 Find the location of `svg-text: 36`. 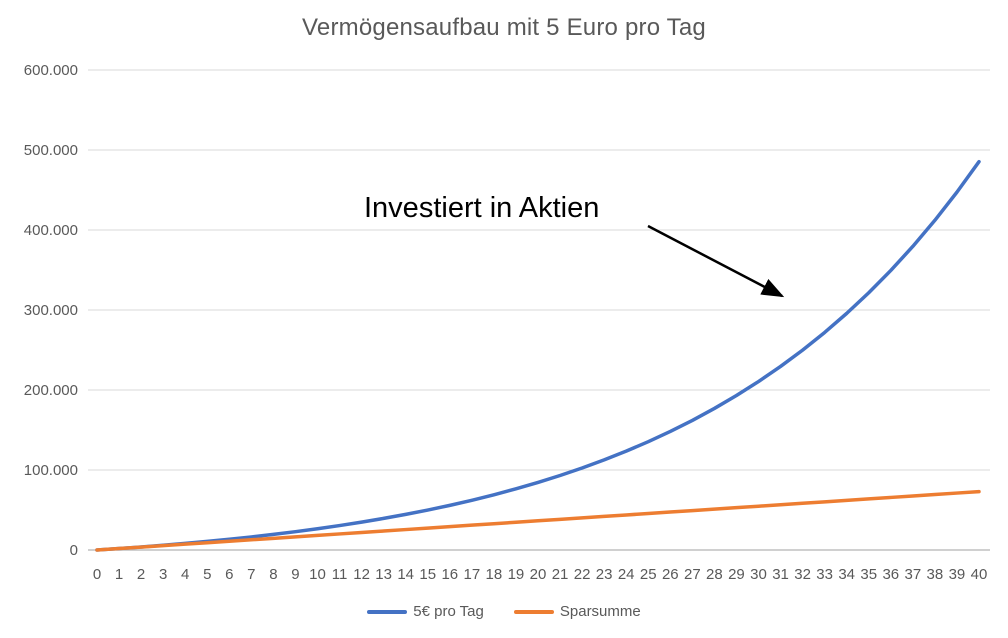

svg-text: 36 is located at coordinates (890, 574).